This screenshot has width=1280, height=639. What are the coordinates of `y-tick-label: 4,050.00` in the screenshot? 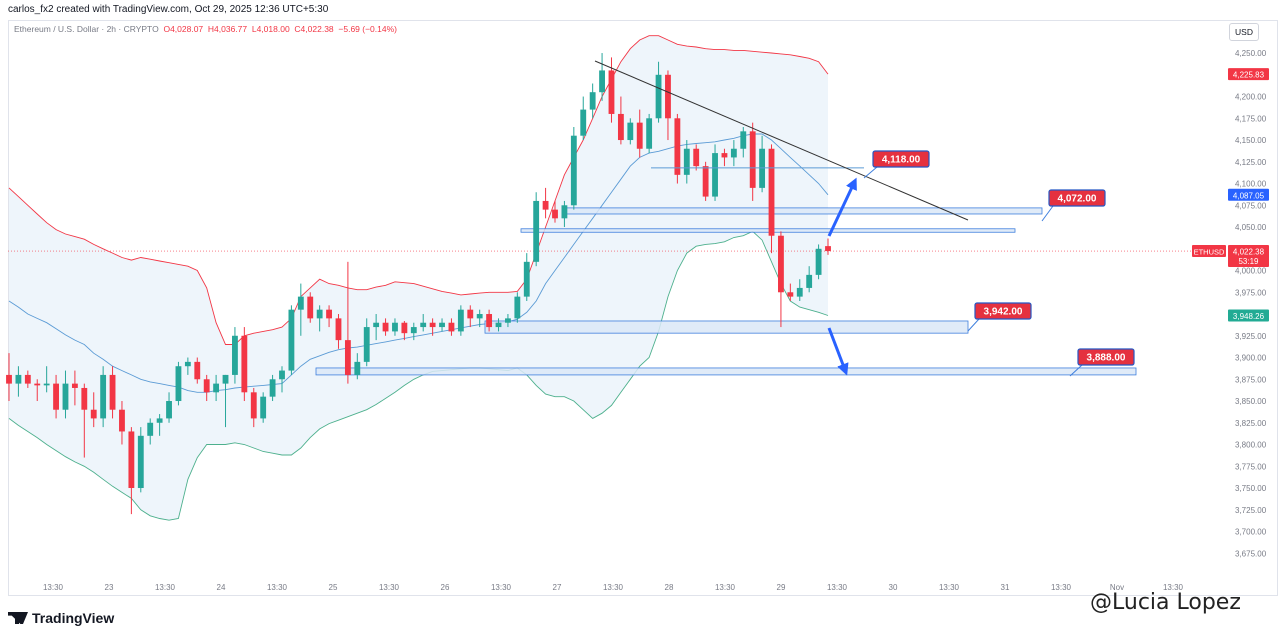 It's located at (1251, 227).